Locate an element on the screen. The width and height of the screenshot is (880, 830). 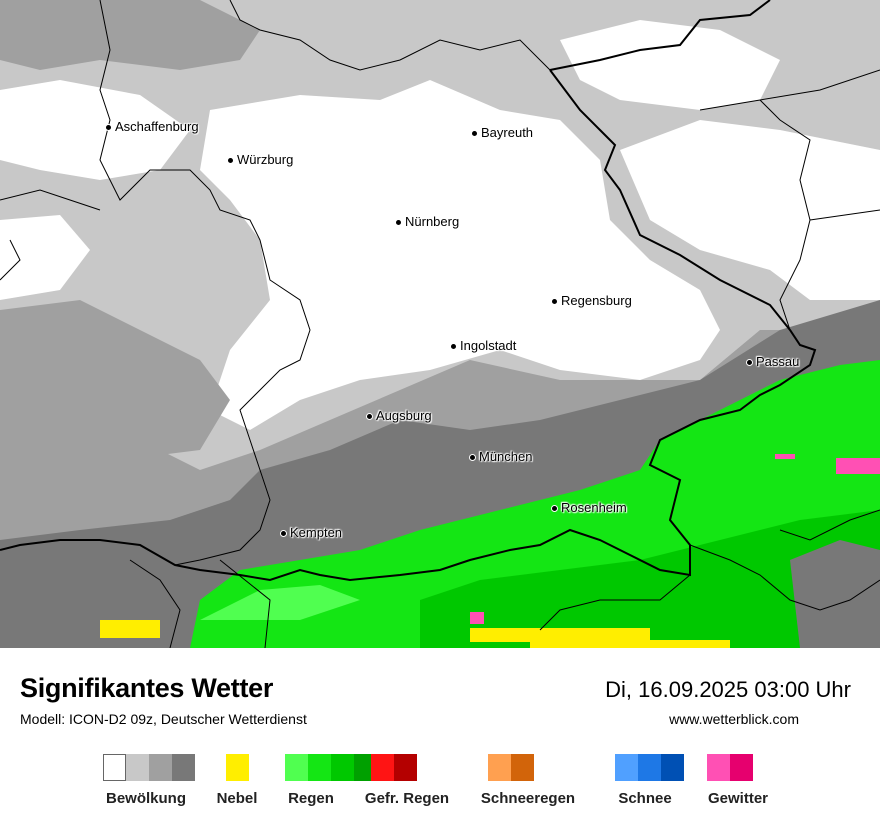
legend-label-thunderstorm: Gewitter is located at coordinates (738, 798).